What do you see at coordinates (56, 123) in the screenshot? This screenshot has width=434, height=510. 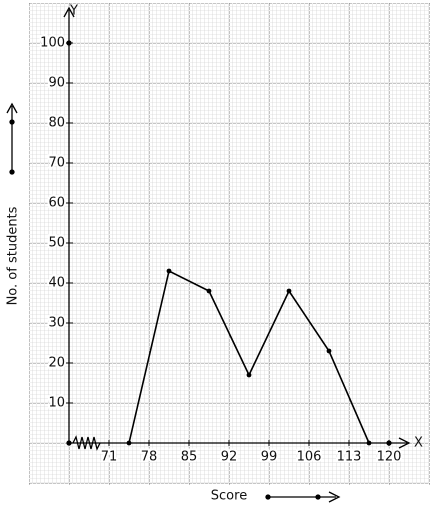 I see `y-tick-label: 80` at bounding box center [56, 123].